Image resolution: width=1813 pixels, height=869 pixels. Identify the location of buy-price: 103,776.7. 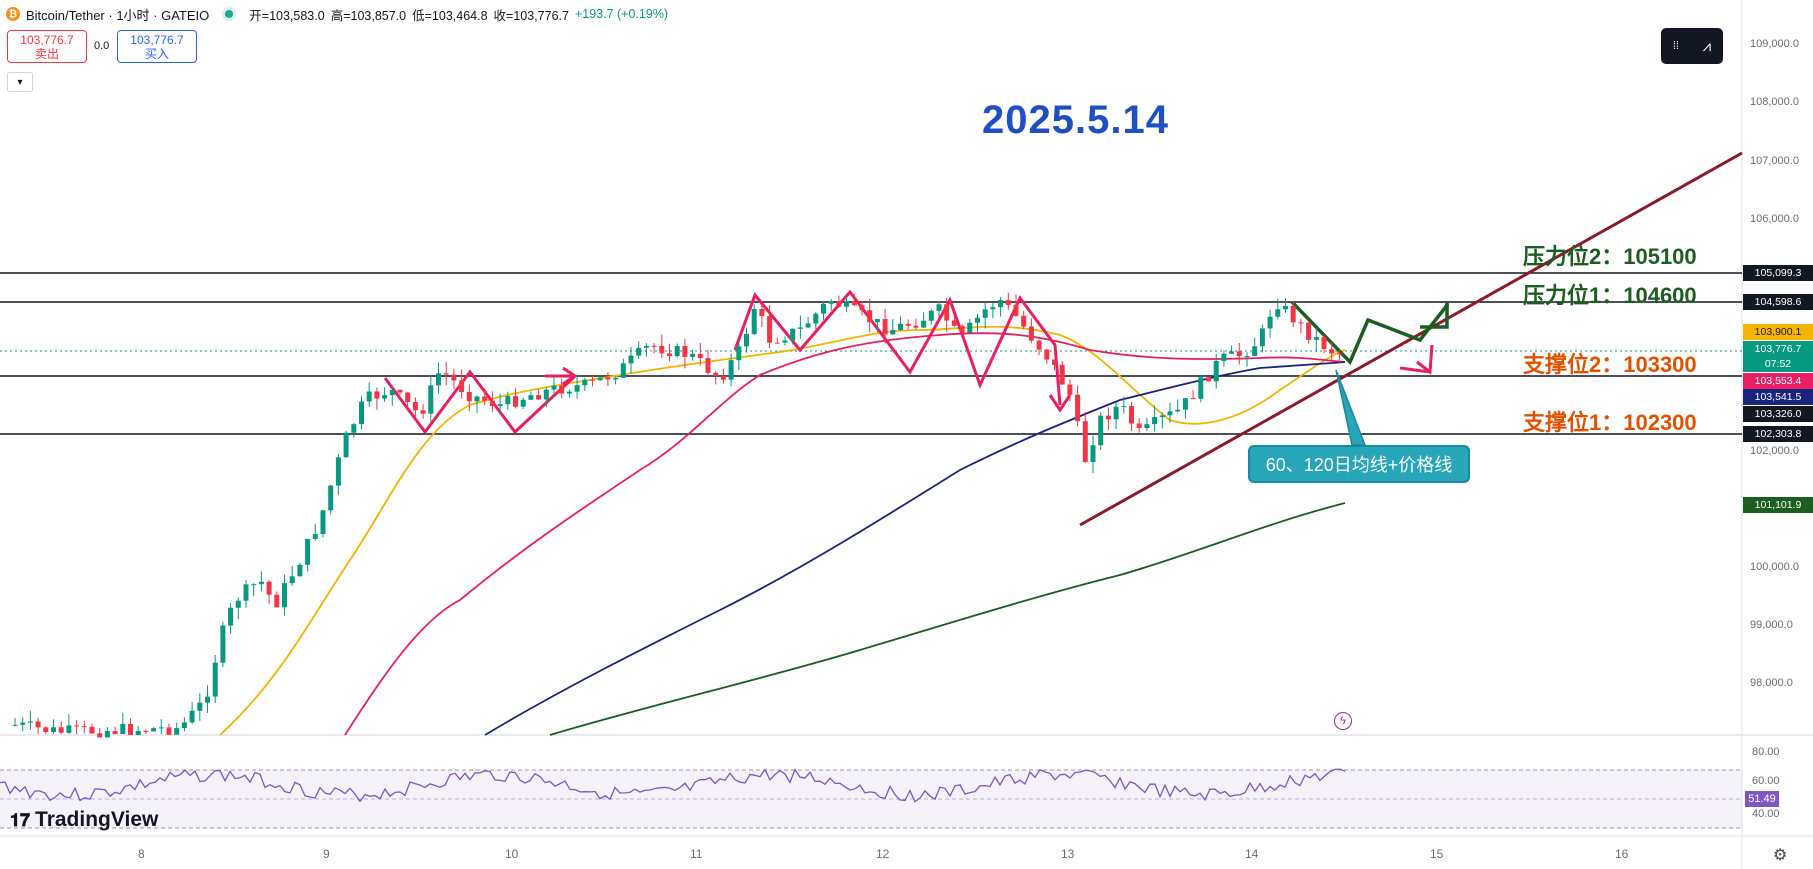
(157, 39).